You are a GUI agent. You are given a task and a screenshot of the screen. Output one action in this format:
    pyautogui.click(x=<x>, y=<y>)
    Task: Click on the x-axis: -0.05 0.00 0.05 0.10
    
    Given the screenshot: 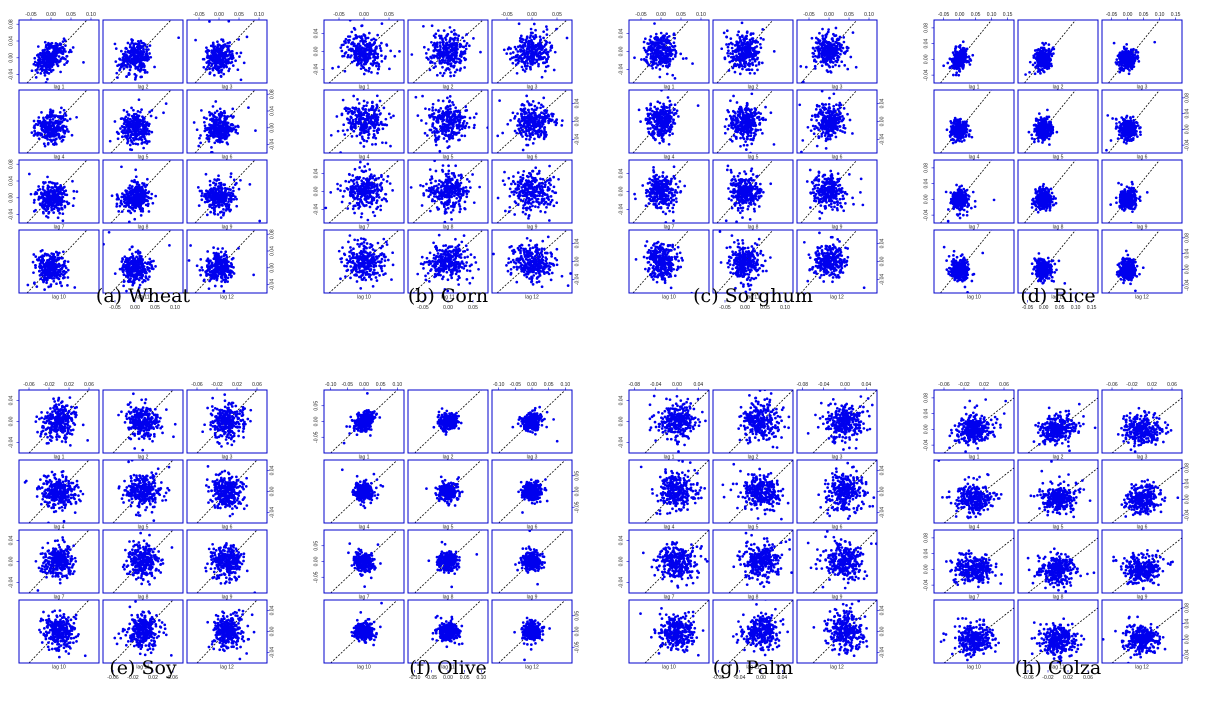 What is the action you would take?
    pyautogui.click(x=60, y=16)
    